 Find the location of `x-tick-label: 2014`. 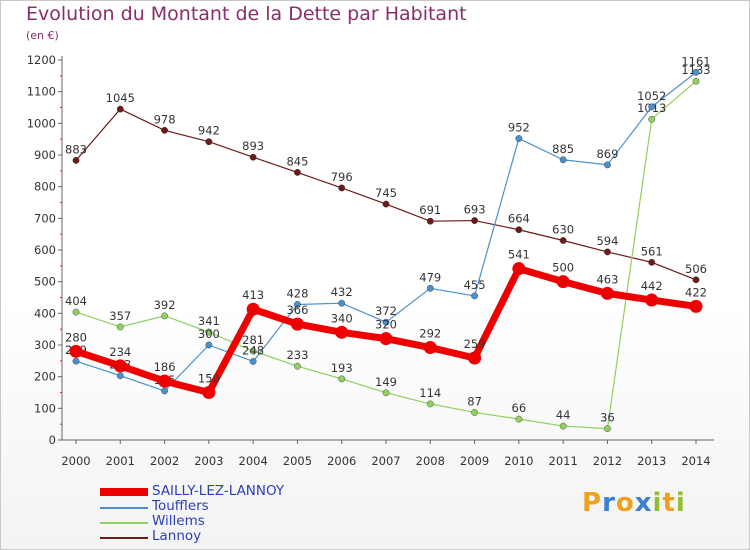

x-tick-label: 2014 is located at coordinates (695, 461).